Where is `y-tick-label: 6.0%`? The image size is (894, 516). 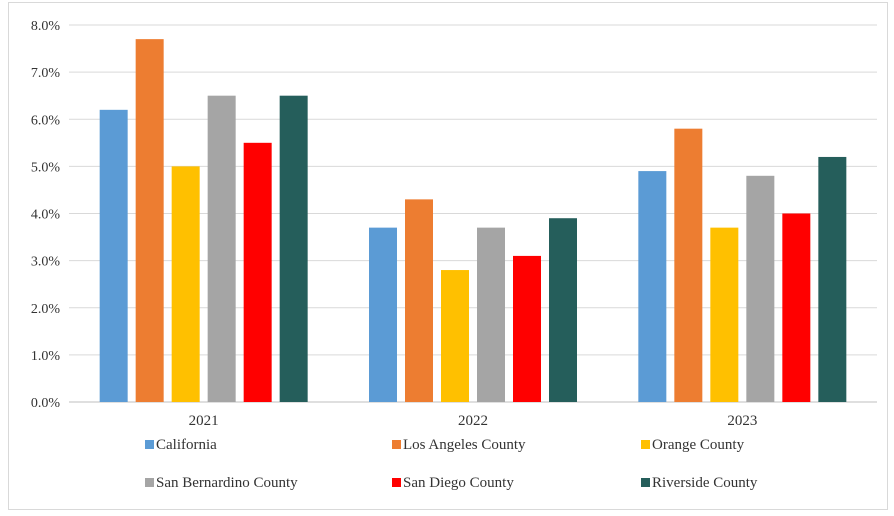
y-tick-label: 6.0% is located at coordinates (46, 120).